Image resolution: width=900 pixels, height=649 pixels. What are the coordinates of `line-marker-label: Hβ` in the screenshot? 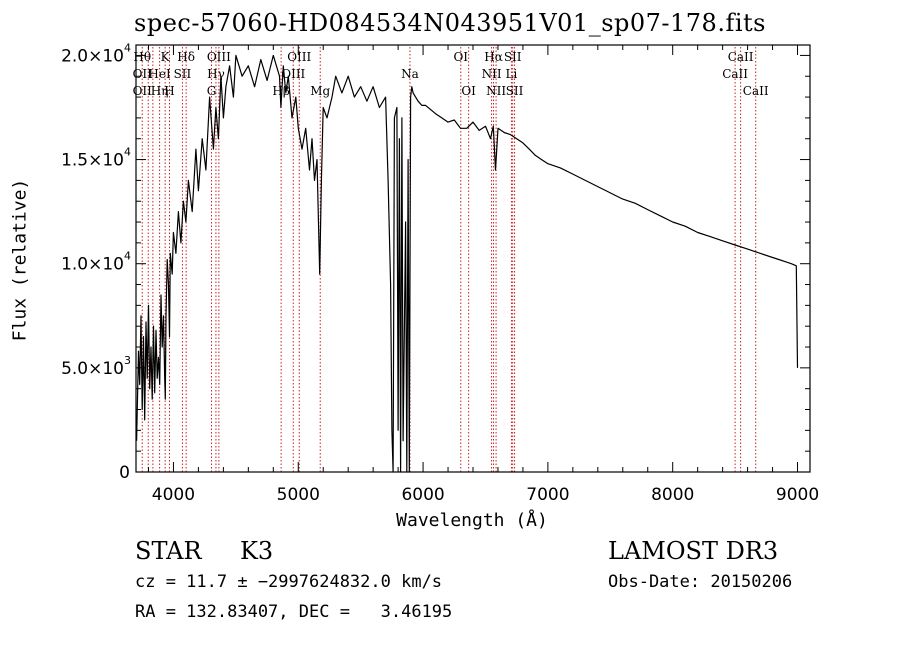 It's located at (280, 91).